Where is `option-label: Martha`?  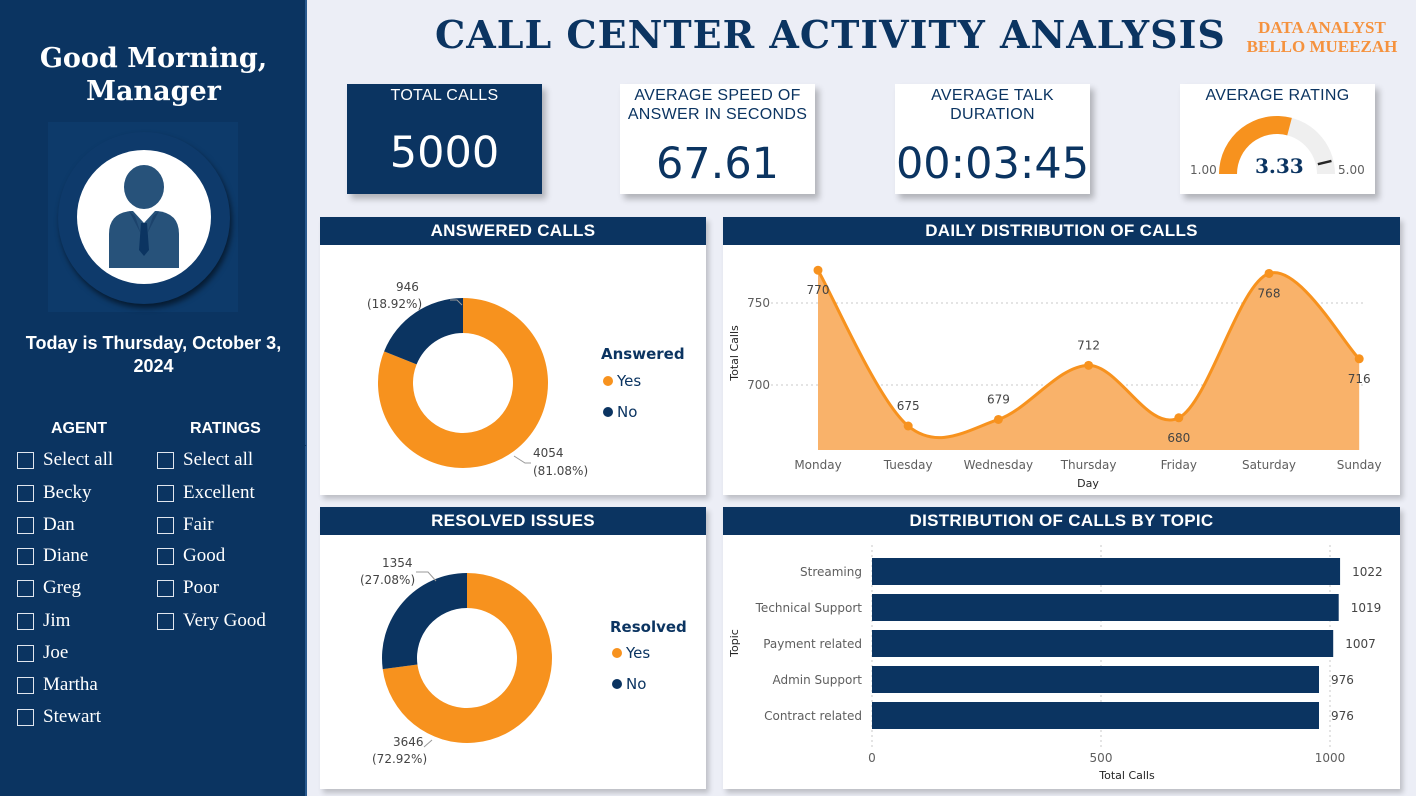 option-label: Martha is located at coordinates (70, 684).